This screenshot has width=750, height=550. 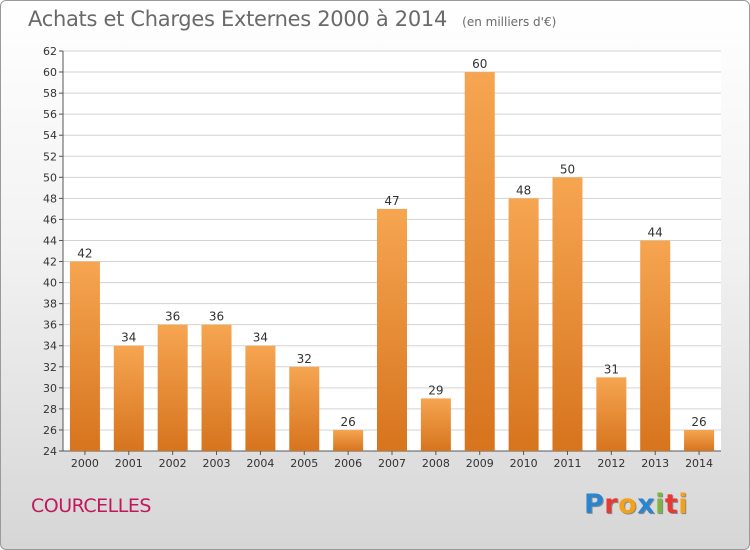 What do you see at coordinates (50, 346) in the screenshot?
I see `y-tick-label: 34` at bounding box center [50, 346].